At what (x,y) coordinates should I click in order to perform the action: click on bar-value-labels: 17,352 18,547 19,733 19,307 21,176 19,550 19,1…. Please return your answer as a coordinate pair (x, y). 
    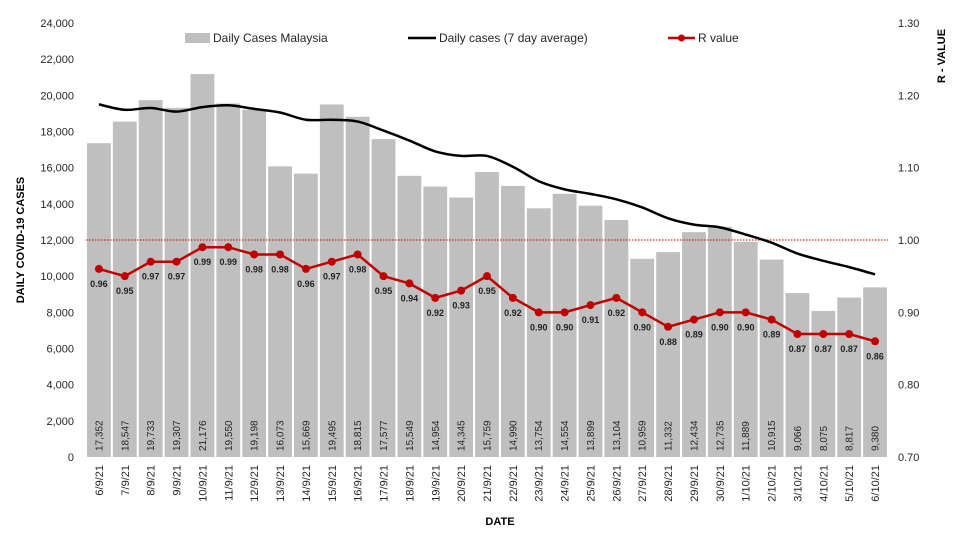
    Looking at the image, I should click on (487, 435).